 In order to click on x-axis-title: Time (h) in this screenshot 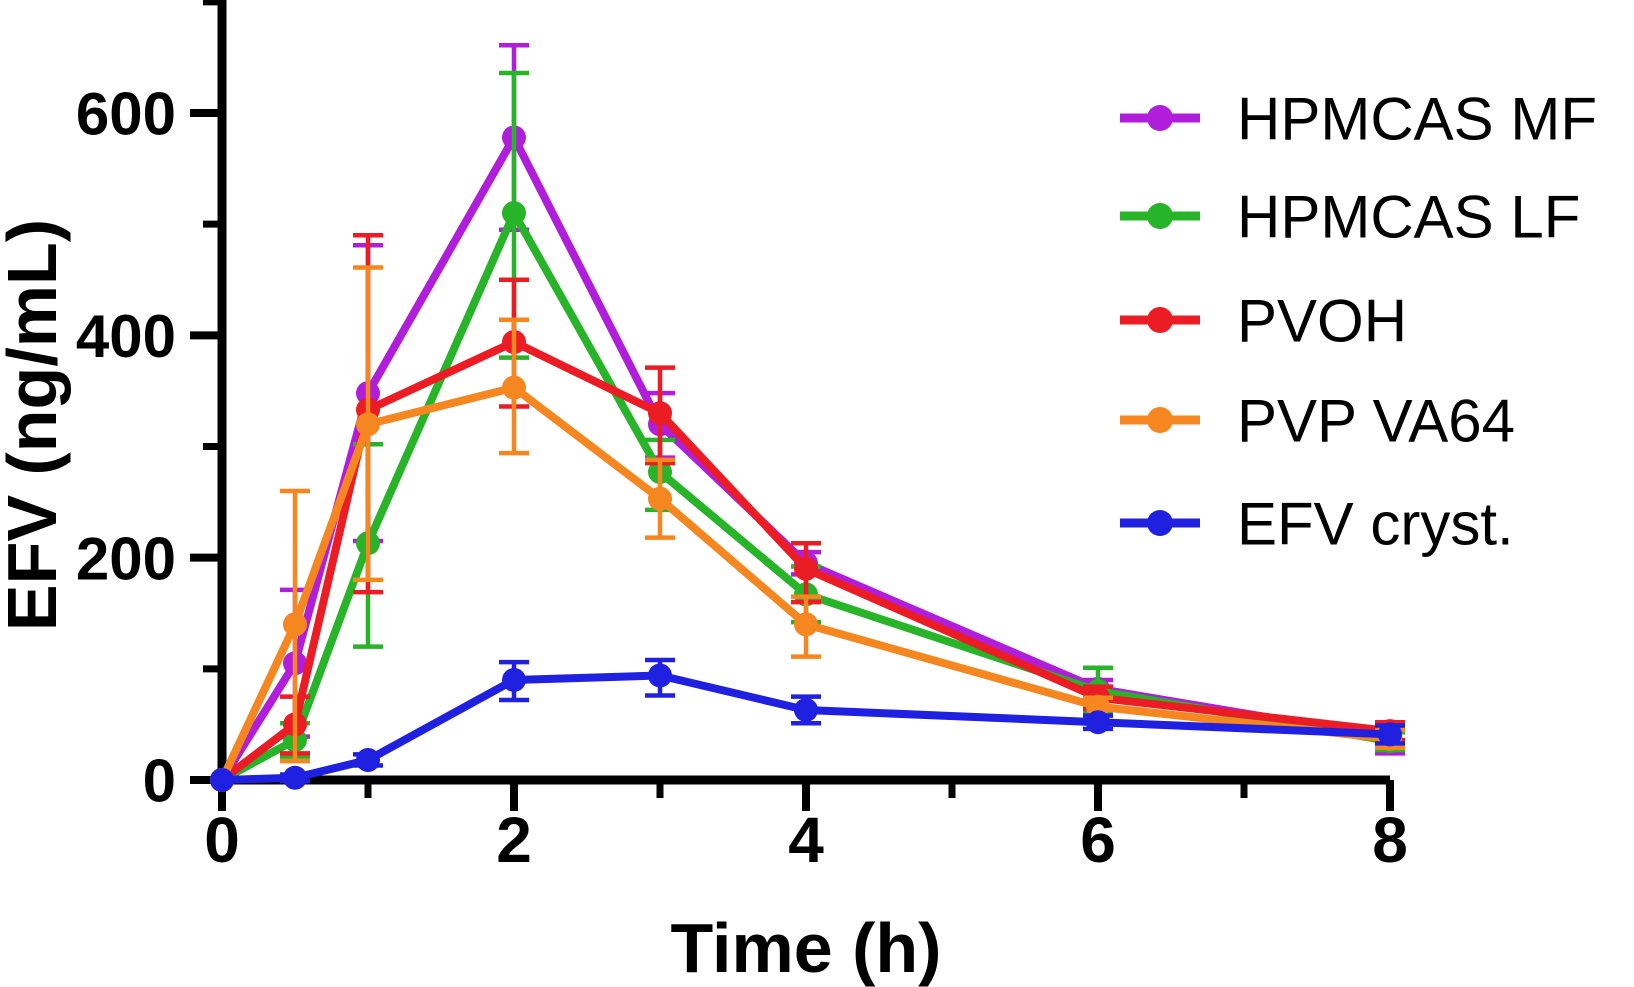, I will do `click(806, 948)`.